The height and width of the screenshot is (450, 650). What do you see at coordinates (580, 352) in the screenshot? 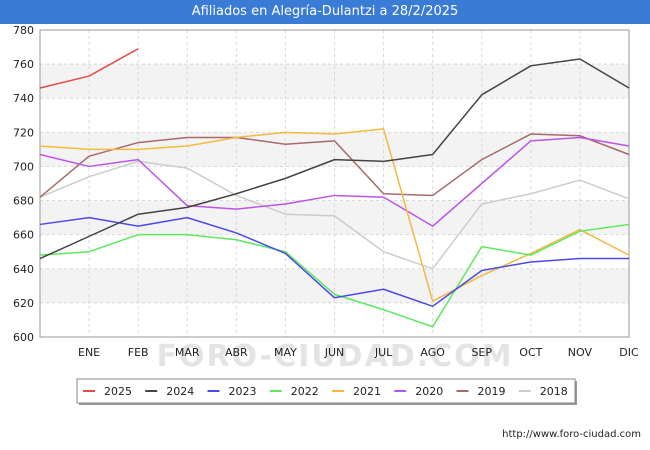
I see `x-tick-label: NOV` at bounding box center [580, 352].